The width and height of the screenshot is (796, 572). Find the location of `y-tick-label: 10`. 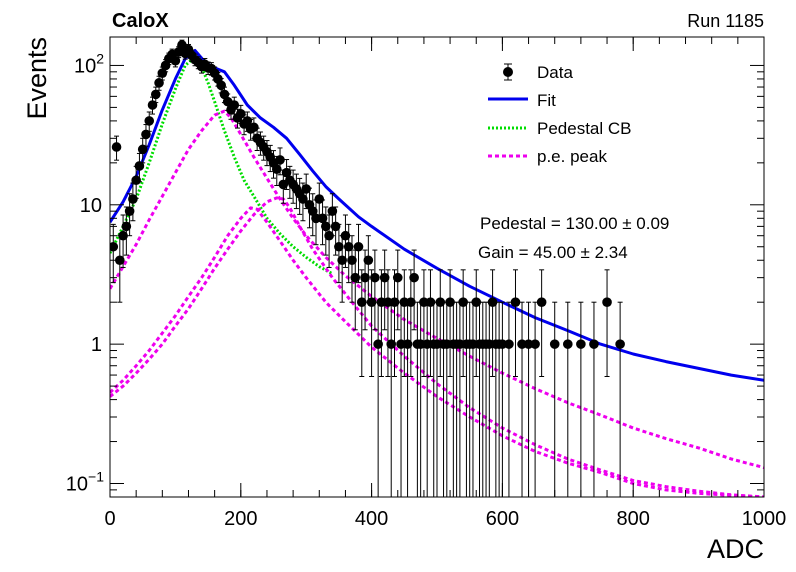

y-tick-label: 10 is located at coordinates (91, 206).